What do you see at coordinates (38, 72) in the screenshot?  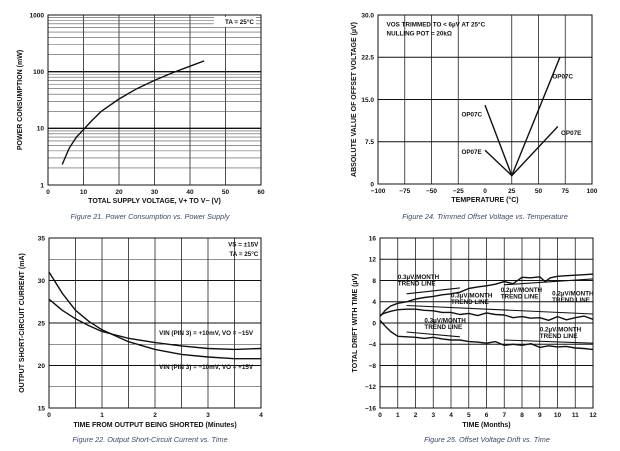 I see `y-tick-label: 100` at bounding box center [38, 72].